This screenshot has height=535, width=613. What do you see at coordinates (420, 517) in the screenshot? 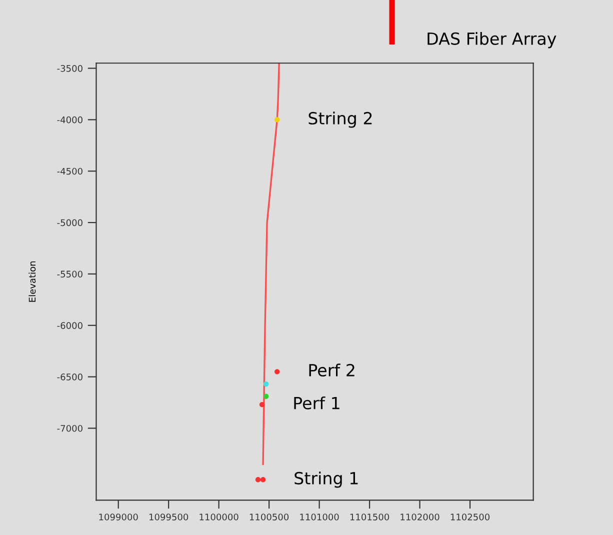
I see `x-tick-label: 1102000` at bounding box center [420, 517].